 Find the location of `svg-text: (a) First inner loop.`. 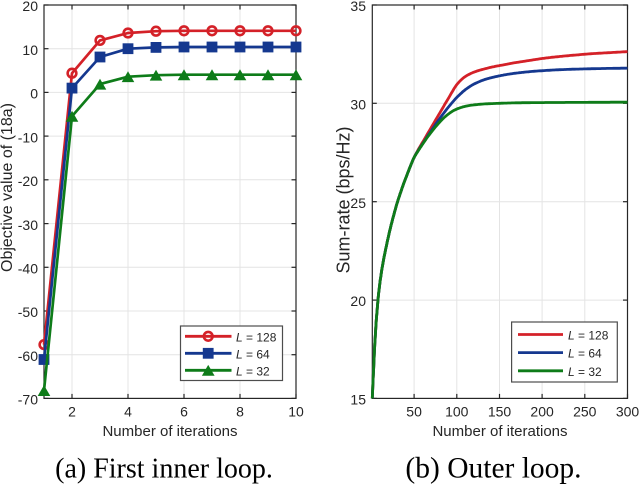

svg-text: (a) First inner loop. is located at coordinates (164, 469).